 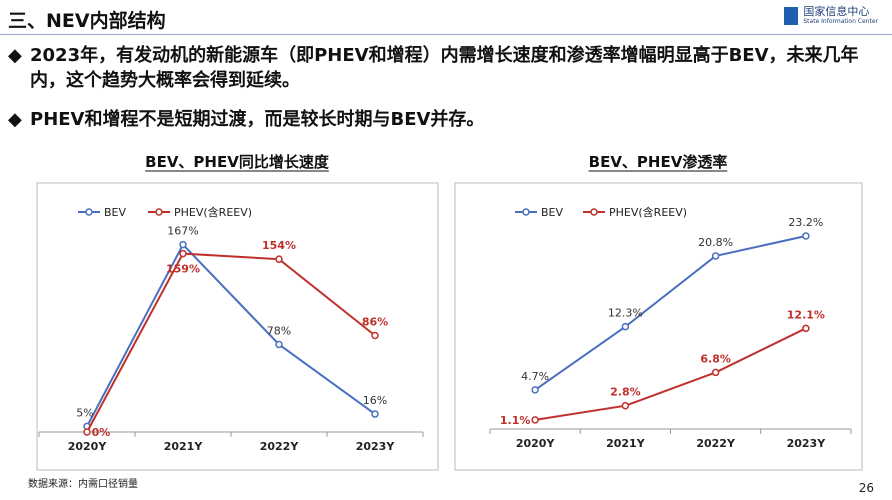 What do you see at coordinates (791, 16) in the screenshot?
I see `logo-mark` at bounding box center [791, 16].